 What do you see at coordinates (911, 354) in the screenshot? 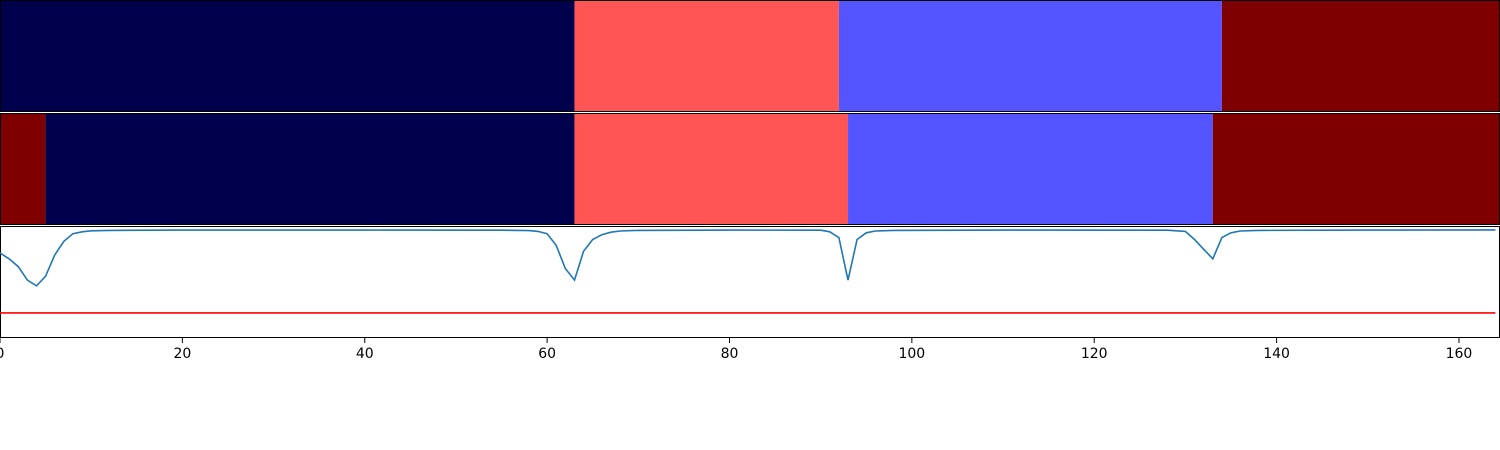
I see `x-tick-label: 100` at bounding box center [911, 354].